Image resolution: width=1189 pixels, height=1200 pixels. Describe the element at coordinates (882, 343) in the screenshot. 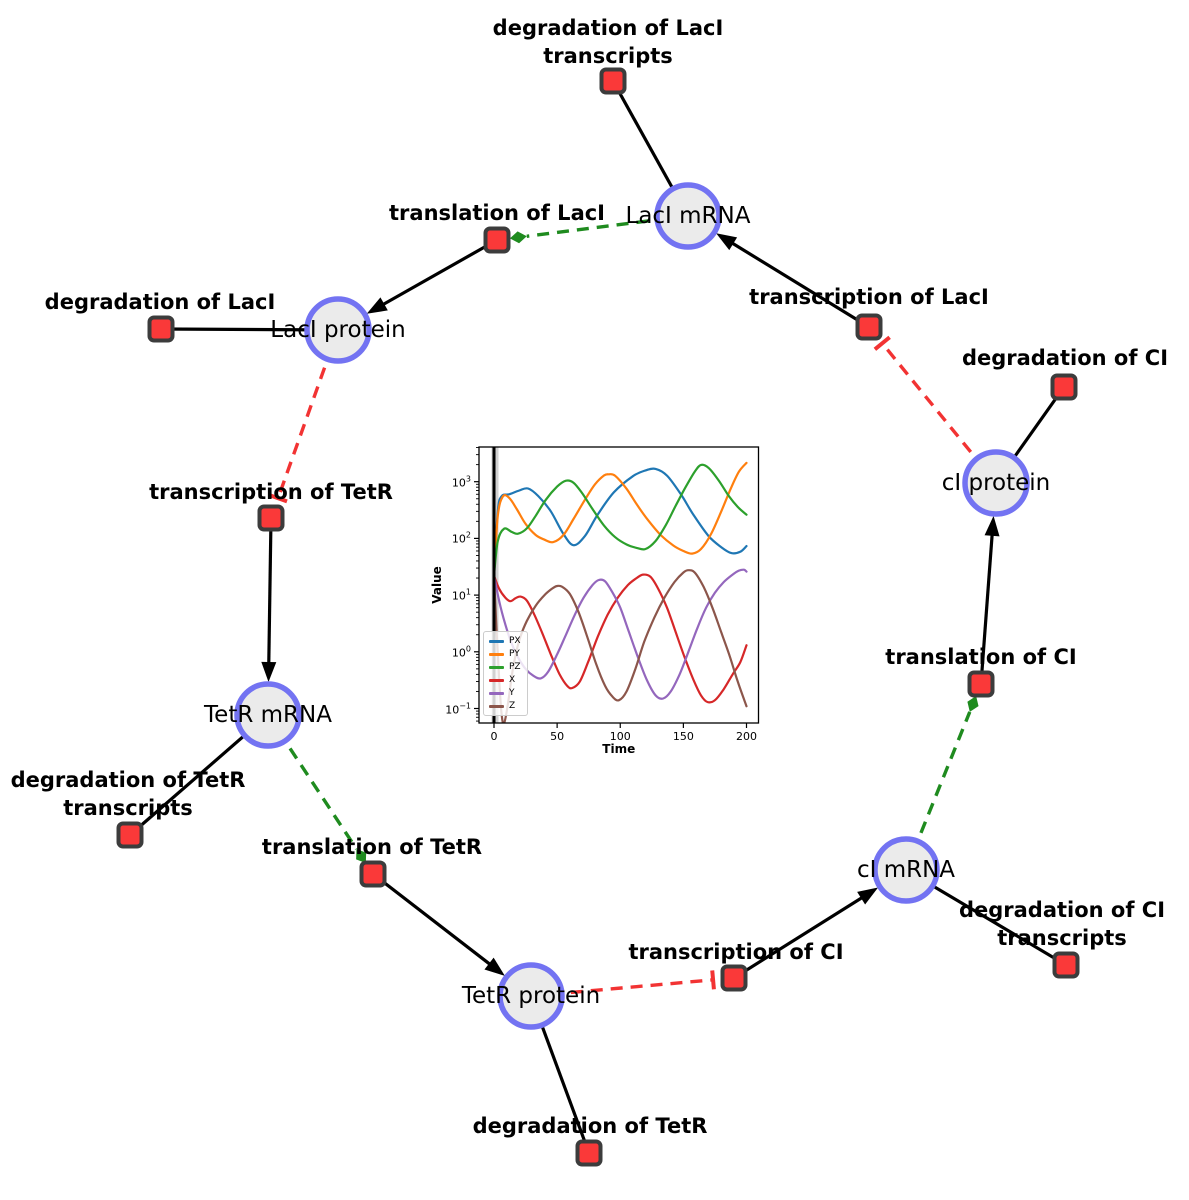

I see `edge-ci-protein-txn-laci-tee-bar` at that location.